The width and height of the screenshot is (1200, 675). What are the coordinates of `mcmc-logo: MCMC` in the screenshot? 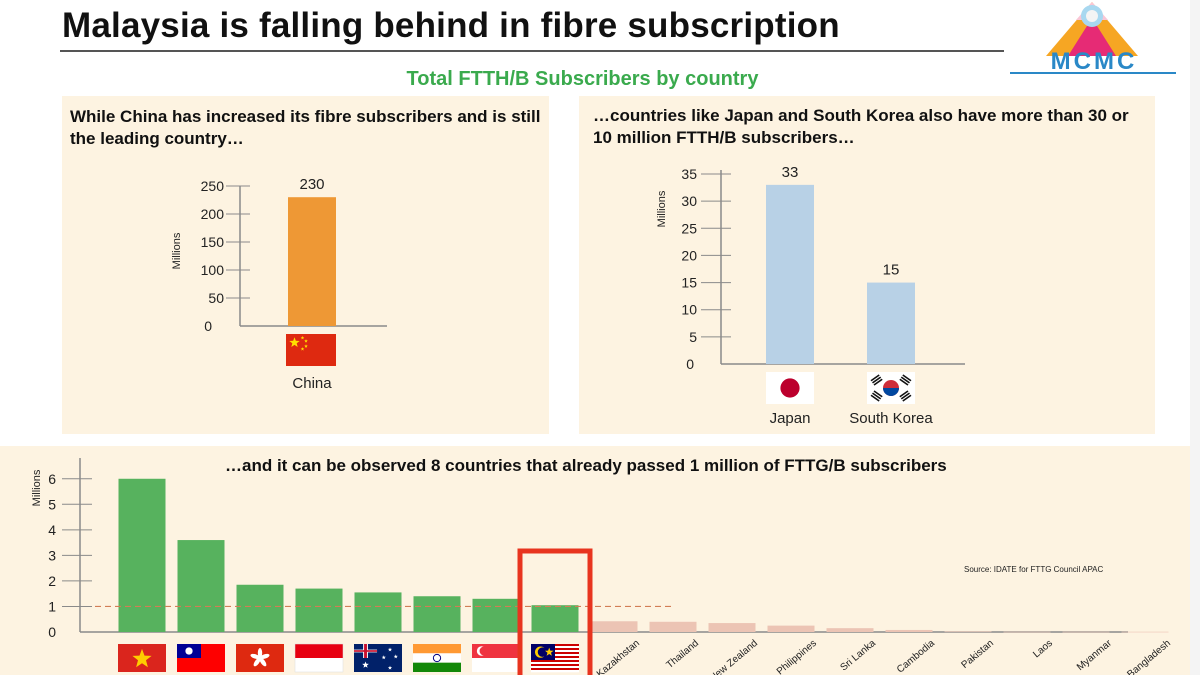 It's located at (1093, 38).